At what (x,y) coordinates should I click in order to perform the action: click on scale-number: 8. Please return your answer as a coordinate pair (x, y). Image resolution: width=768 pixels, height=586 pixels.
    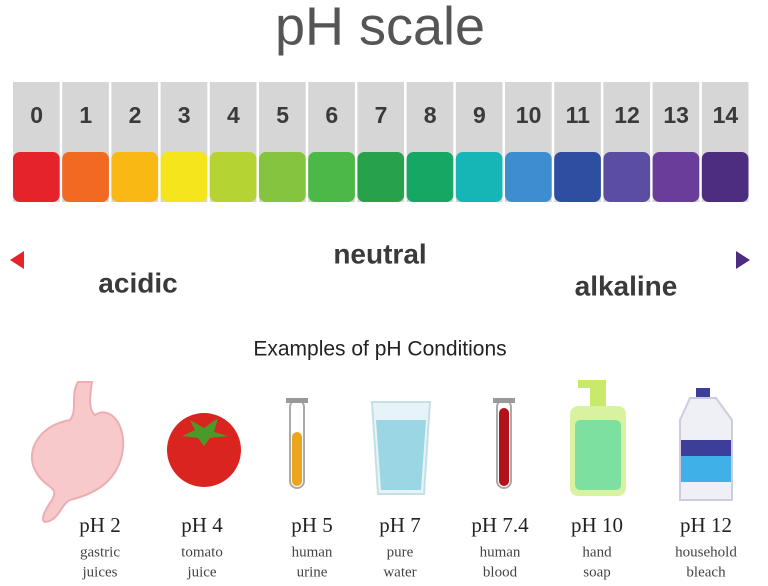
    Looking at the image, I should click on (430, 115).